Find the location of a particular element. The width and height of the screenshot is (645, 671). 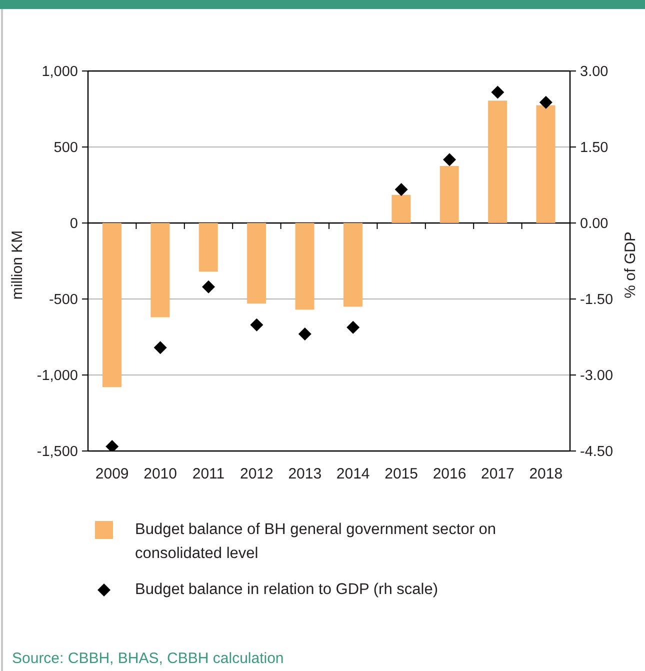

y2-tick-label: -3.00 is located at coordinates (597, 376).